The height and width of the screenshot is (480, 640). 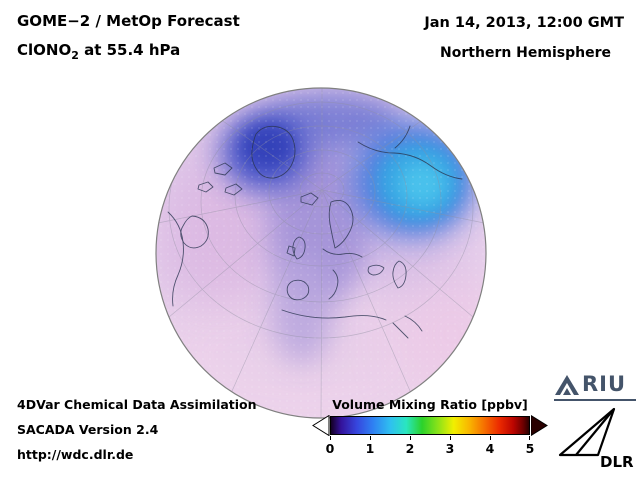 What do you see at coordinates (567, 385) in the screenshot?
I see `riu-logo-icon` at bounding box center [567, 385].